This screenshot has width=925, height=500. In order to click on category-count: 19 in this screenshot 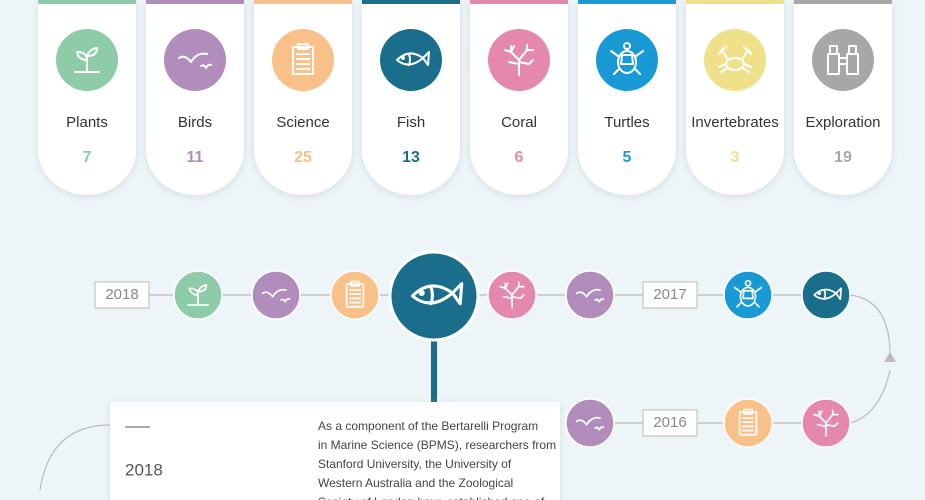, I will do `click(843, 157)`.